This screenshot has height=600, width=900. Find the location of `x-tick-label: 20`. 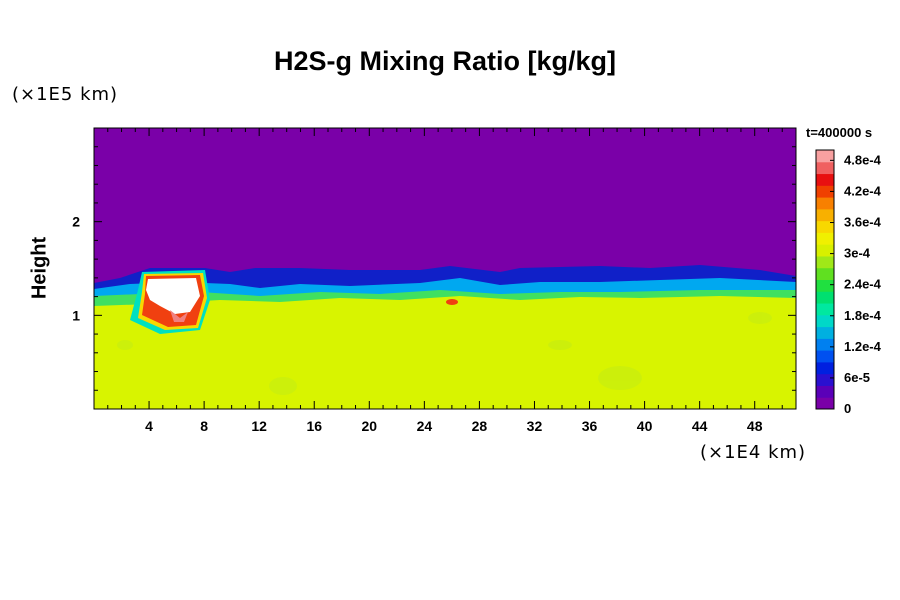

x-tick-label: 20 is located at coordinates (370, 426).